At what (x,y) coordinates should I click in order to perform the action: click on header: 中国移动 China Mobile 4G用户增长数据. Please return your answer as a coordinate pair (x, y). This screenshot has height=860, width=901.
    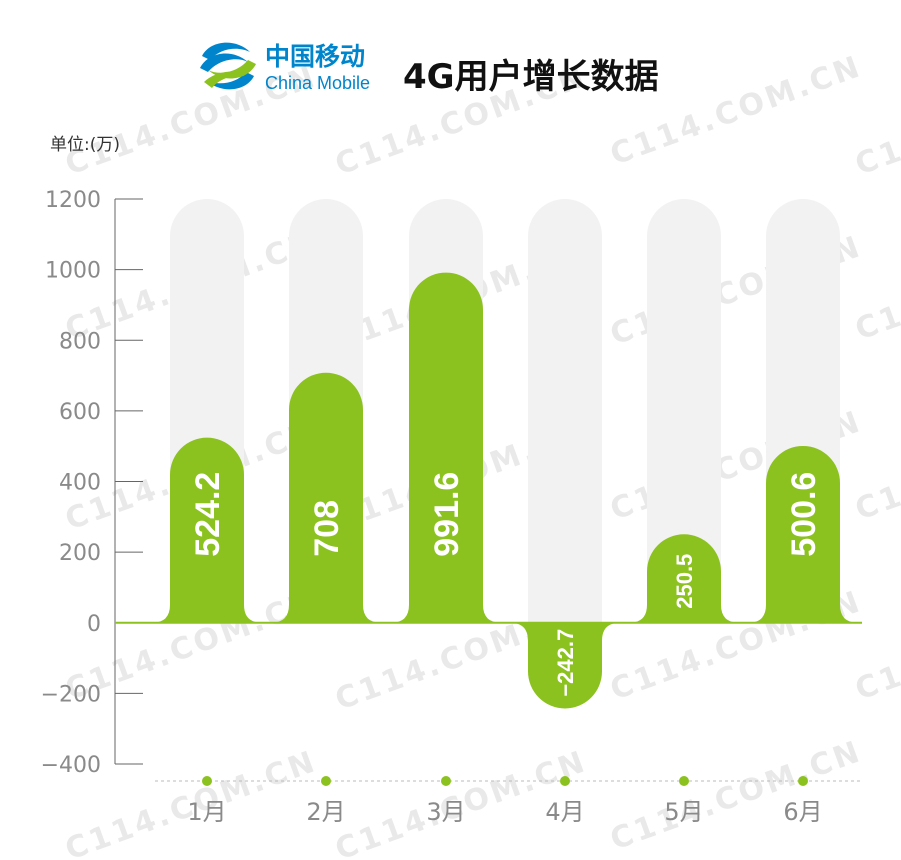
    Looking at the image, I should click on (429, 69).